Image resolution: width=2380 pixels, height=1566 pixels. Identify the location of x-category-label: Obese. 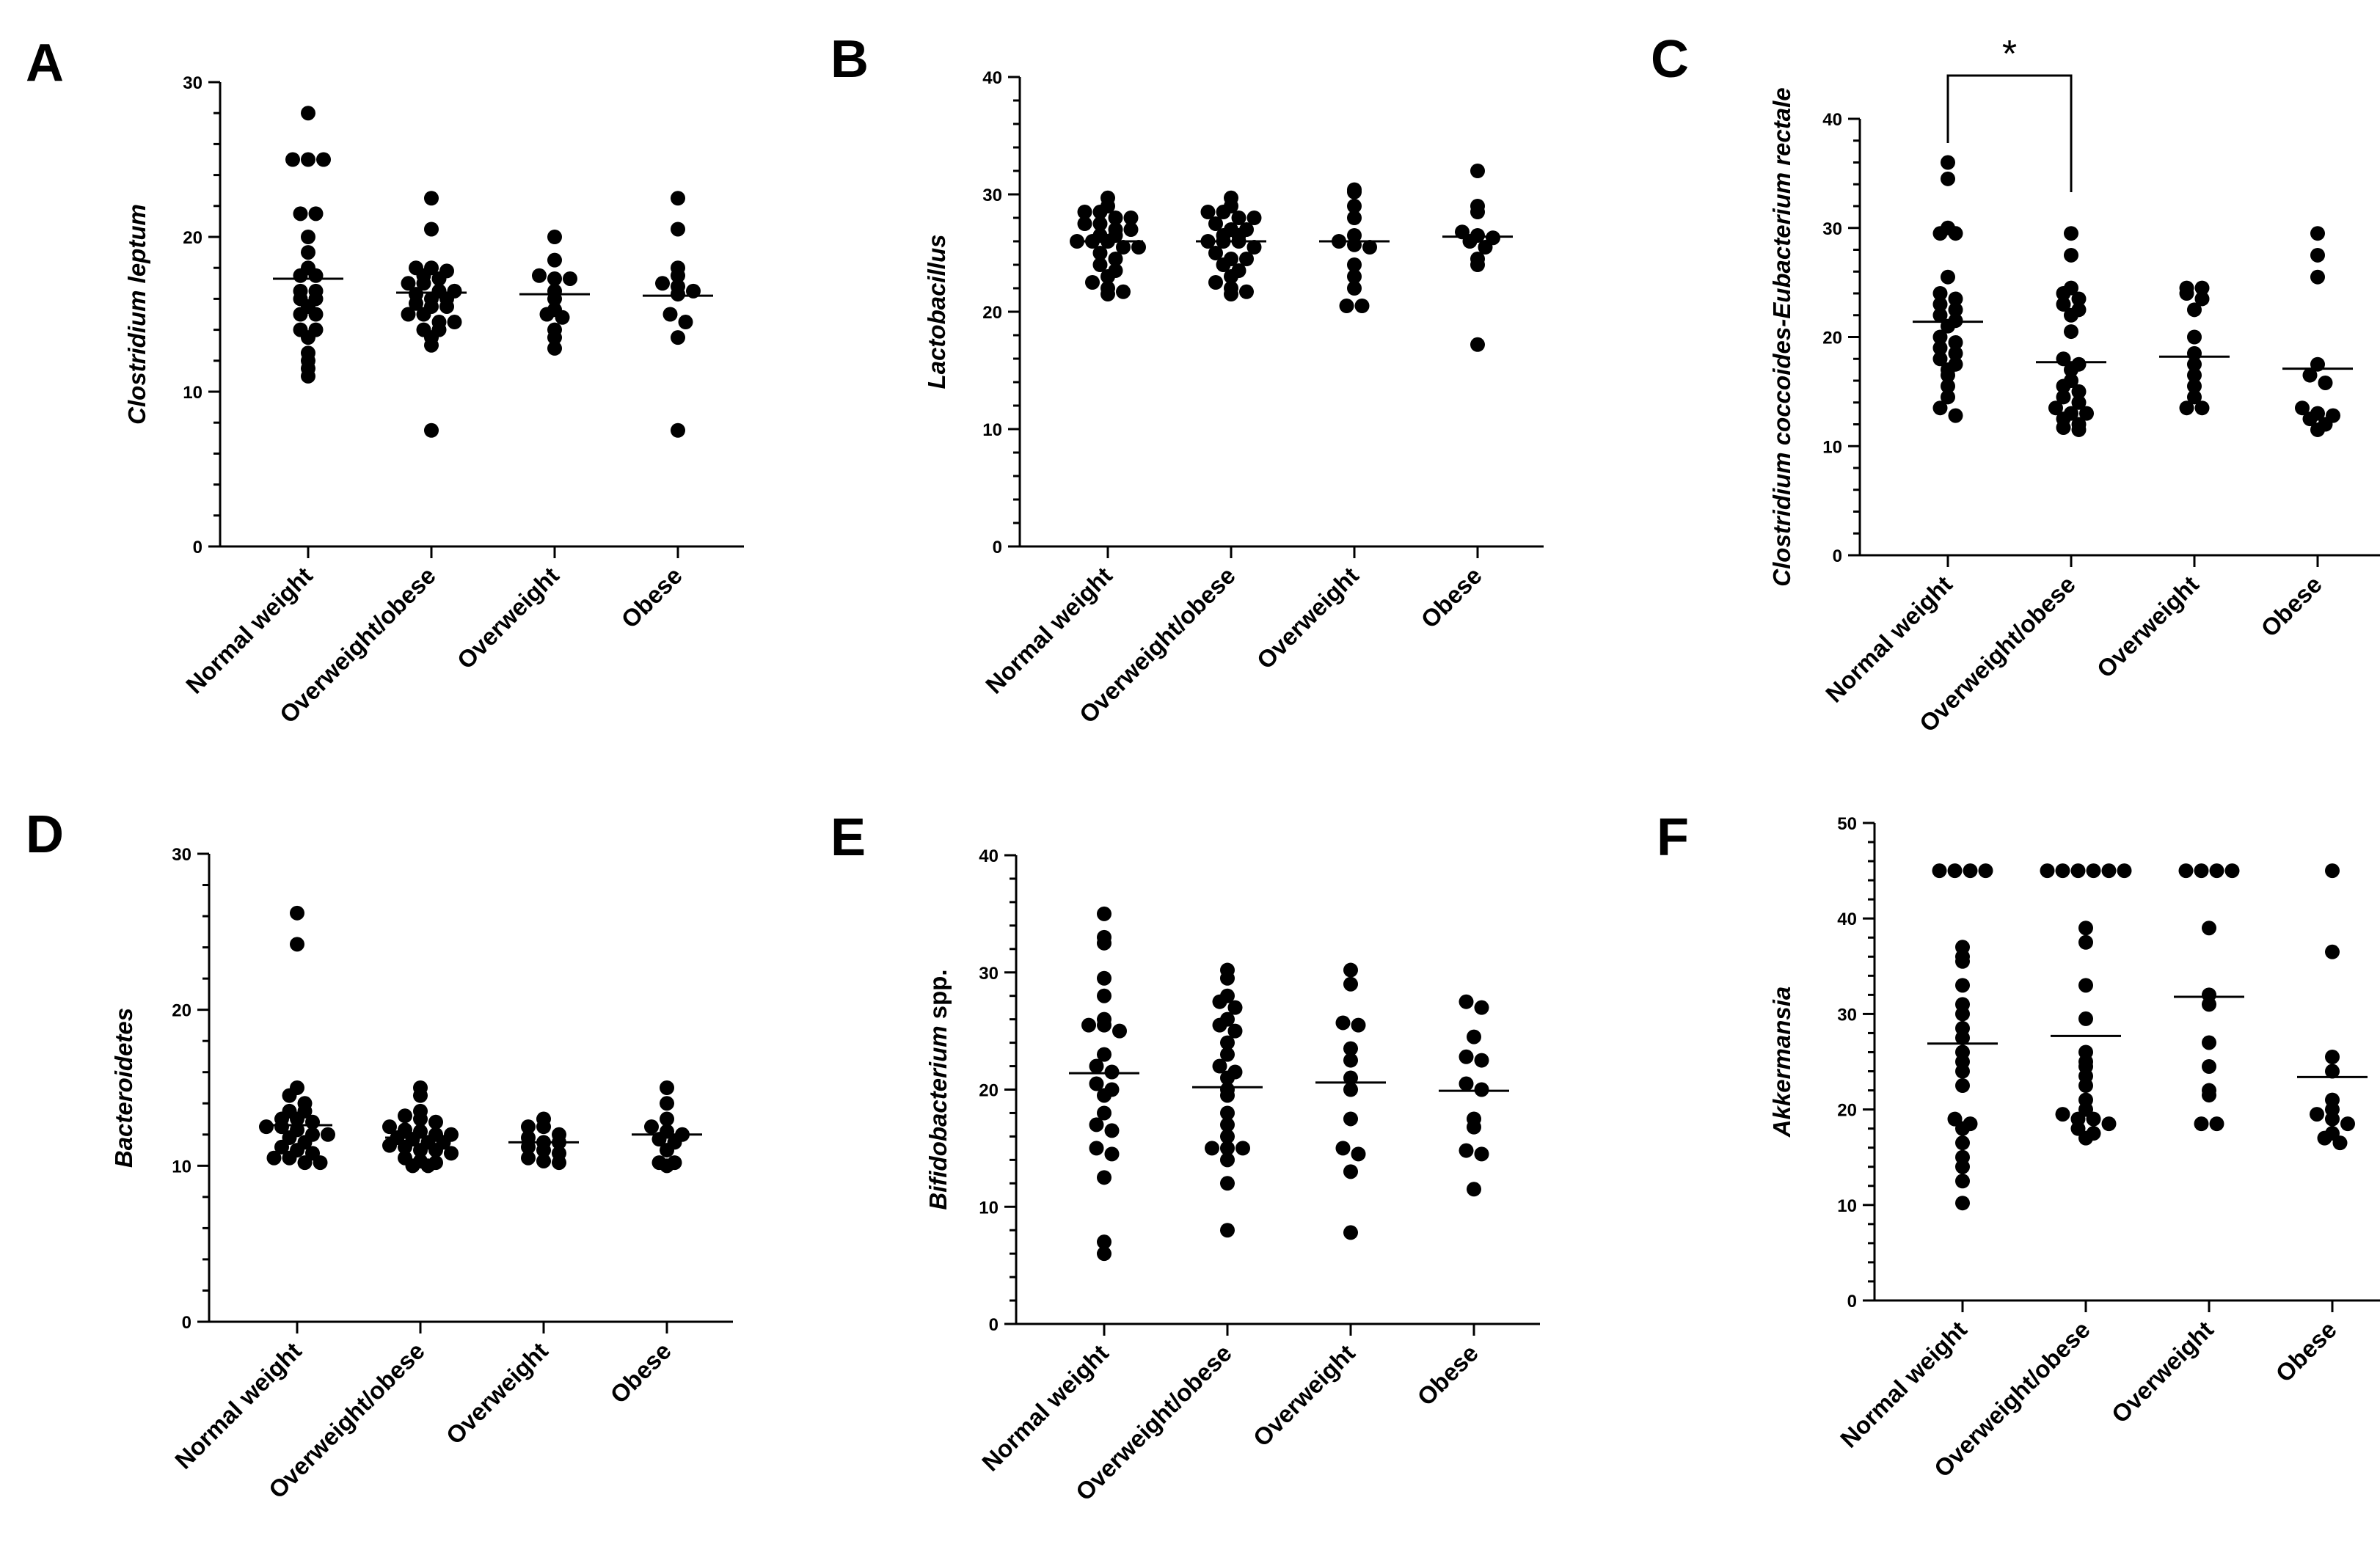
(1447, 1375).